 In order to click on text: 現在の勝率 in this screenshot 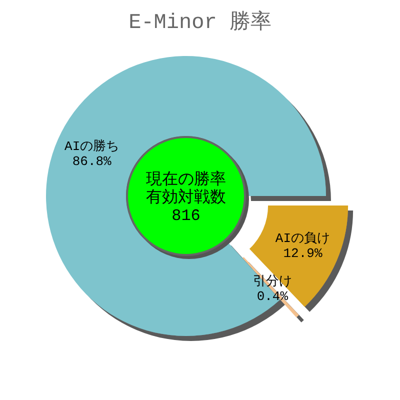, I will do `click(186, 180)`.